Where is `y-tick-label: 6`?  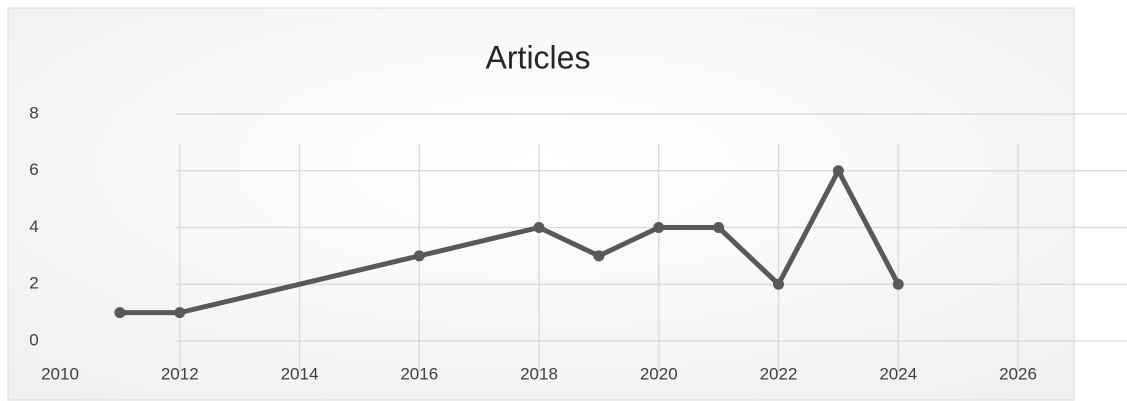
y-tick-label: 6 is located at coordinates (33, 169).